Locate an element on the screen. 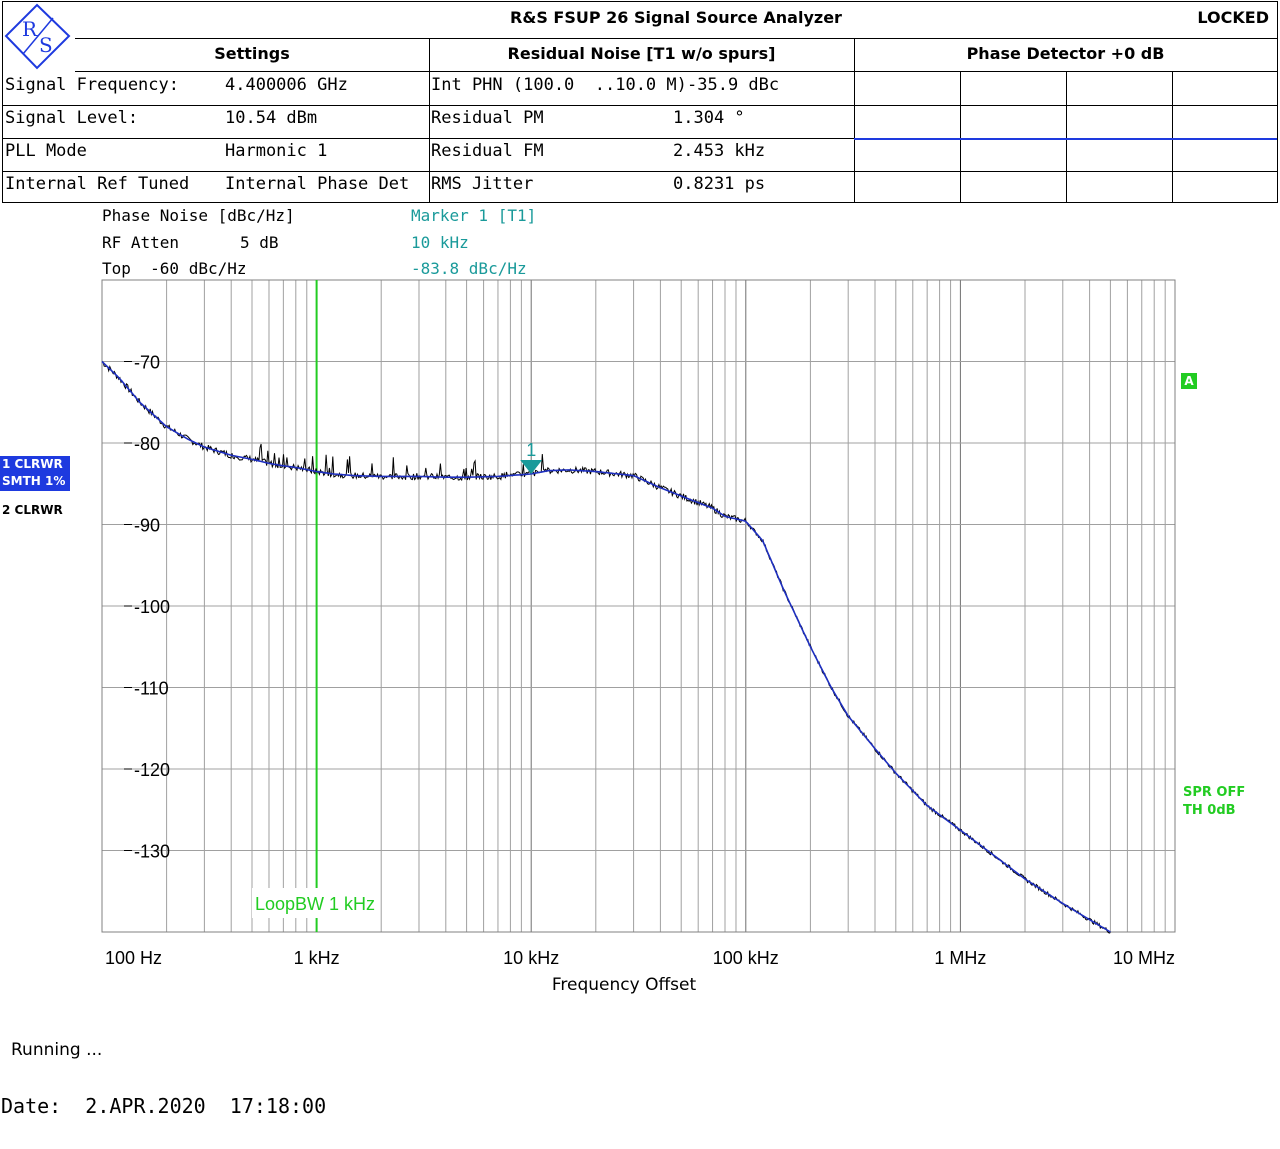 The width and height of the screenshot is (1280, 1149). spur-settings: SPR OFF TH 0dB is located at coordinates (1214, 802).